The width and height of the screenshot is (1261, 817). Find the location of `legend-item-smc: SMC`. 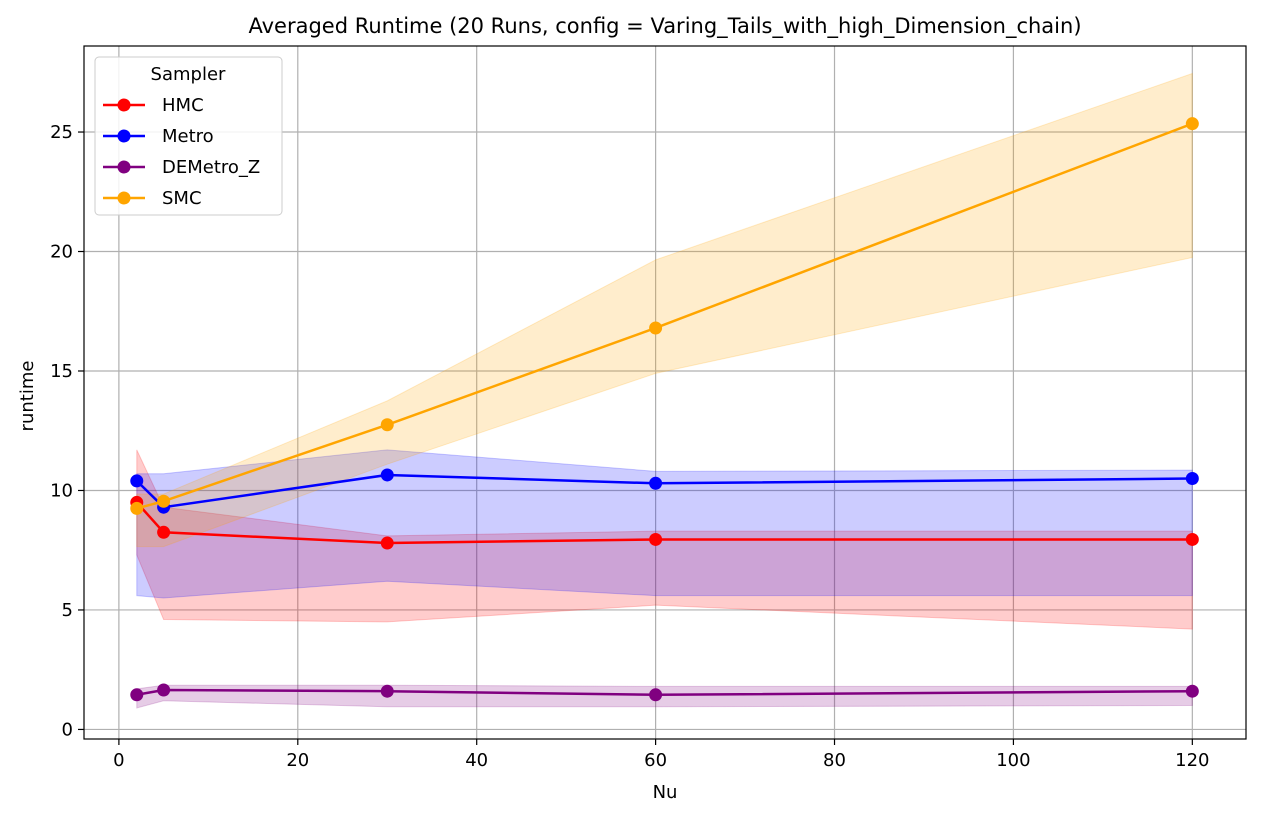

legend-item-smc: SMC is located at coordinates (152, 198).